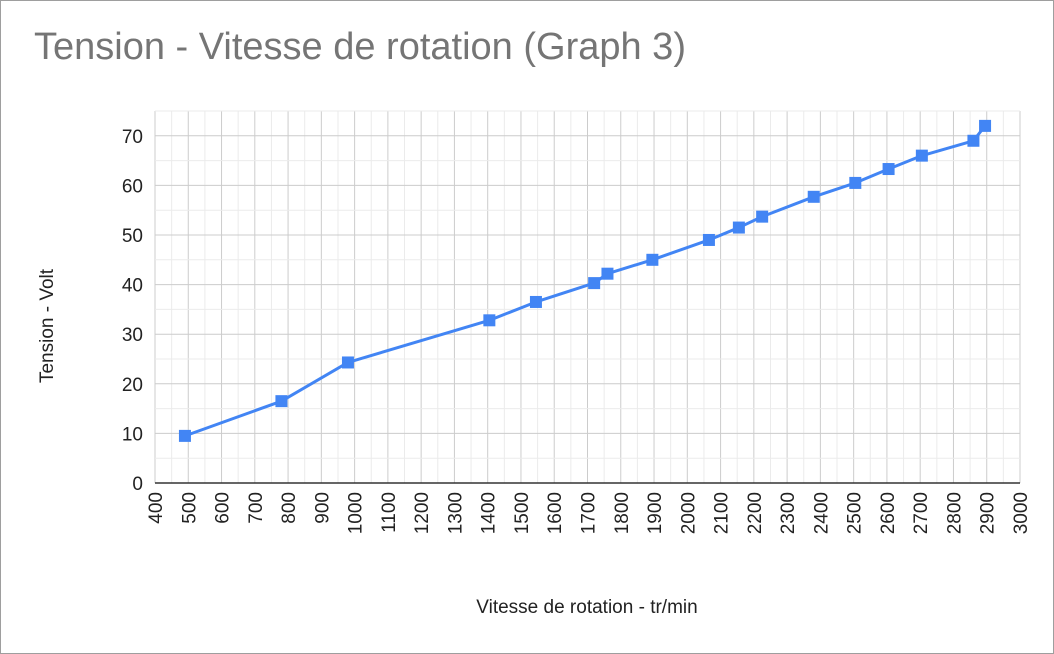  What do you see at coordinates (132, 286) in the screenshot?
I see `y-tick-label: 40` at bounding box center [132, 286].